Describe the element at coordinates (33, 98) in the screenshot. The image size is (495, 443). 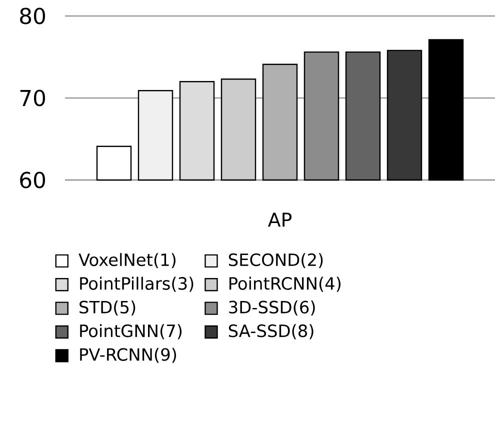
I see `y-tick-label: 70` at that location.